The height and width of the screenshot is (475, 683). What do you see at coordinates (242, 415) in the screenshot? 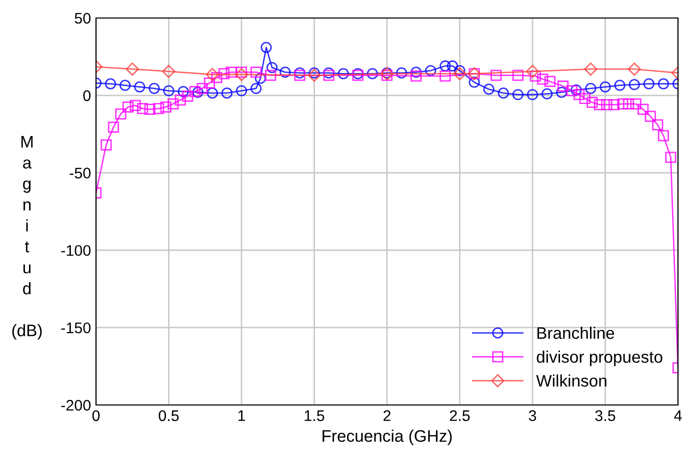
I see `x-tick-label: 1` at bounding box center [242, 415].